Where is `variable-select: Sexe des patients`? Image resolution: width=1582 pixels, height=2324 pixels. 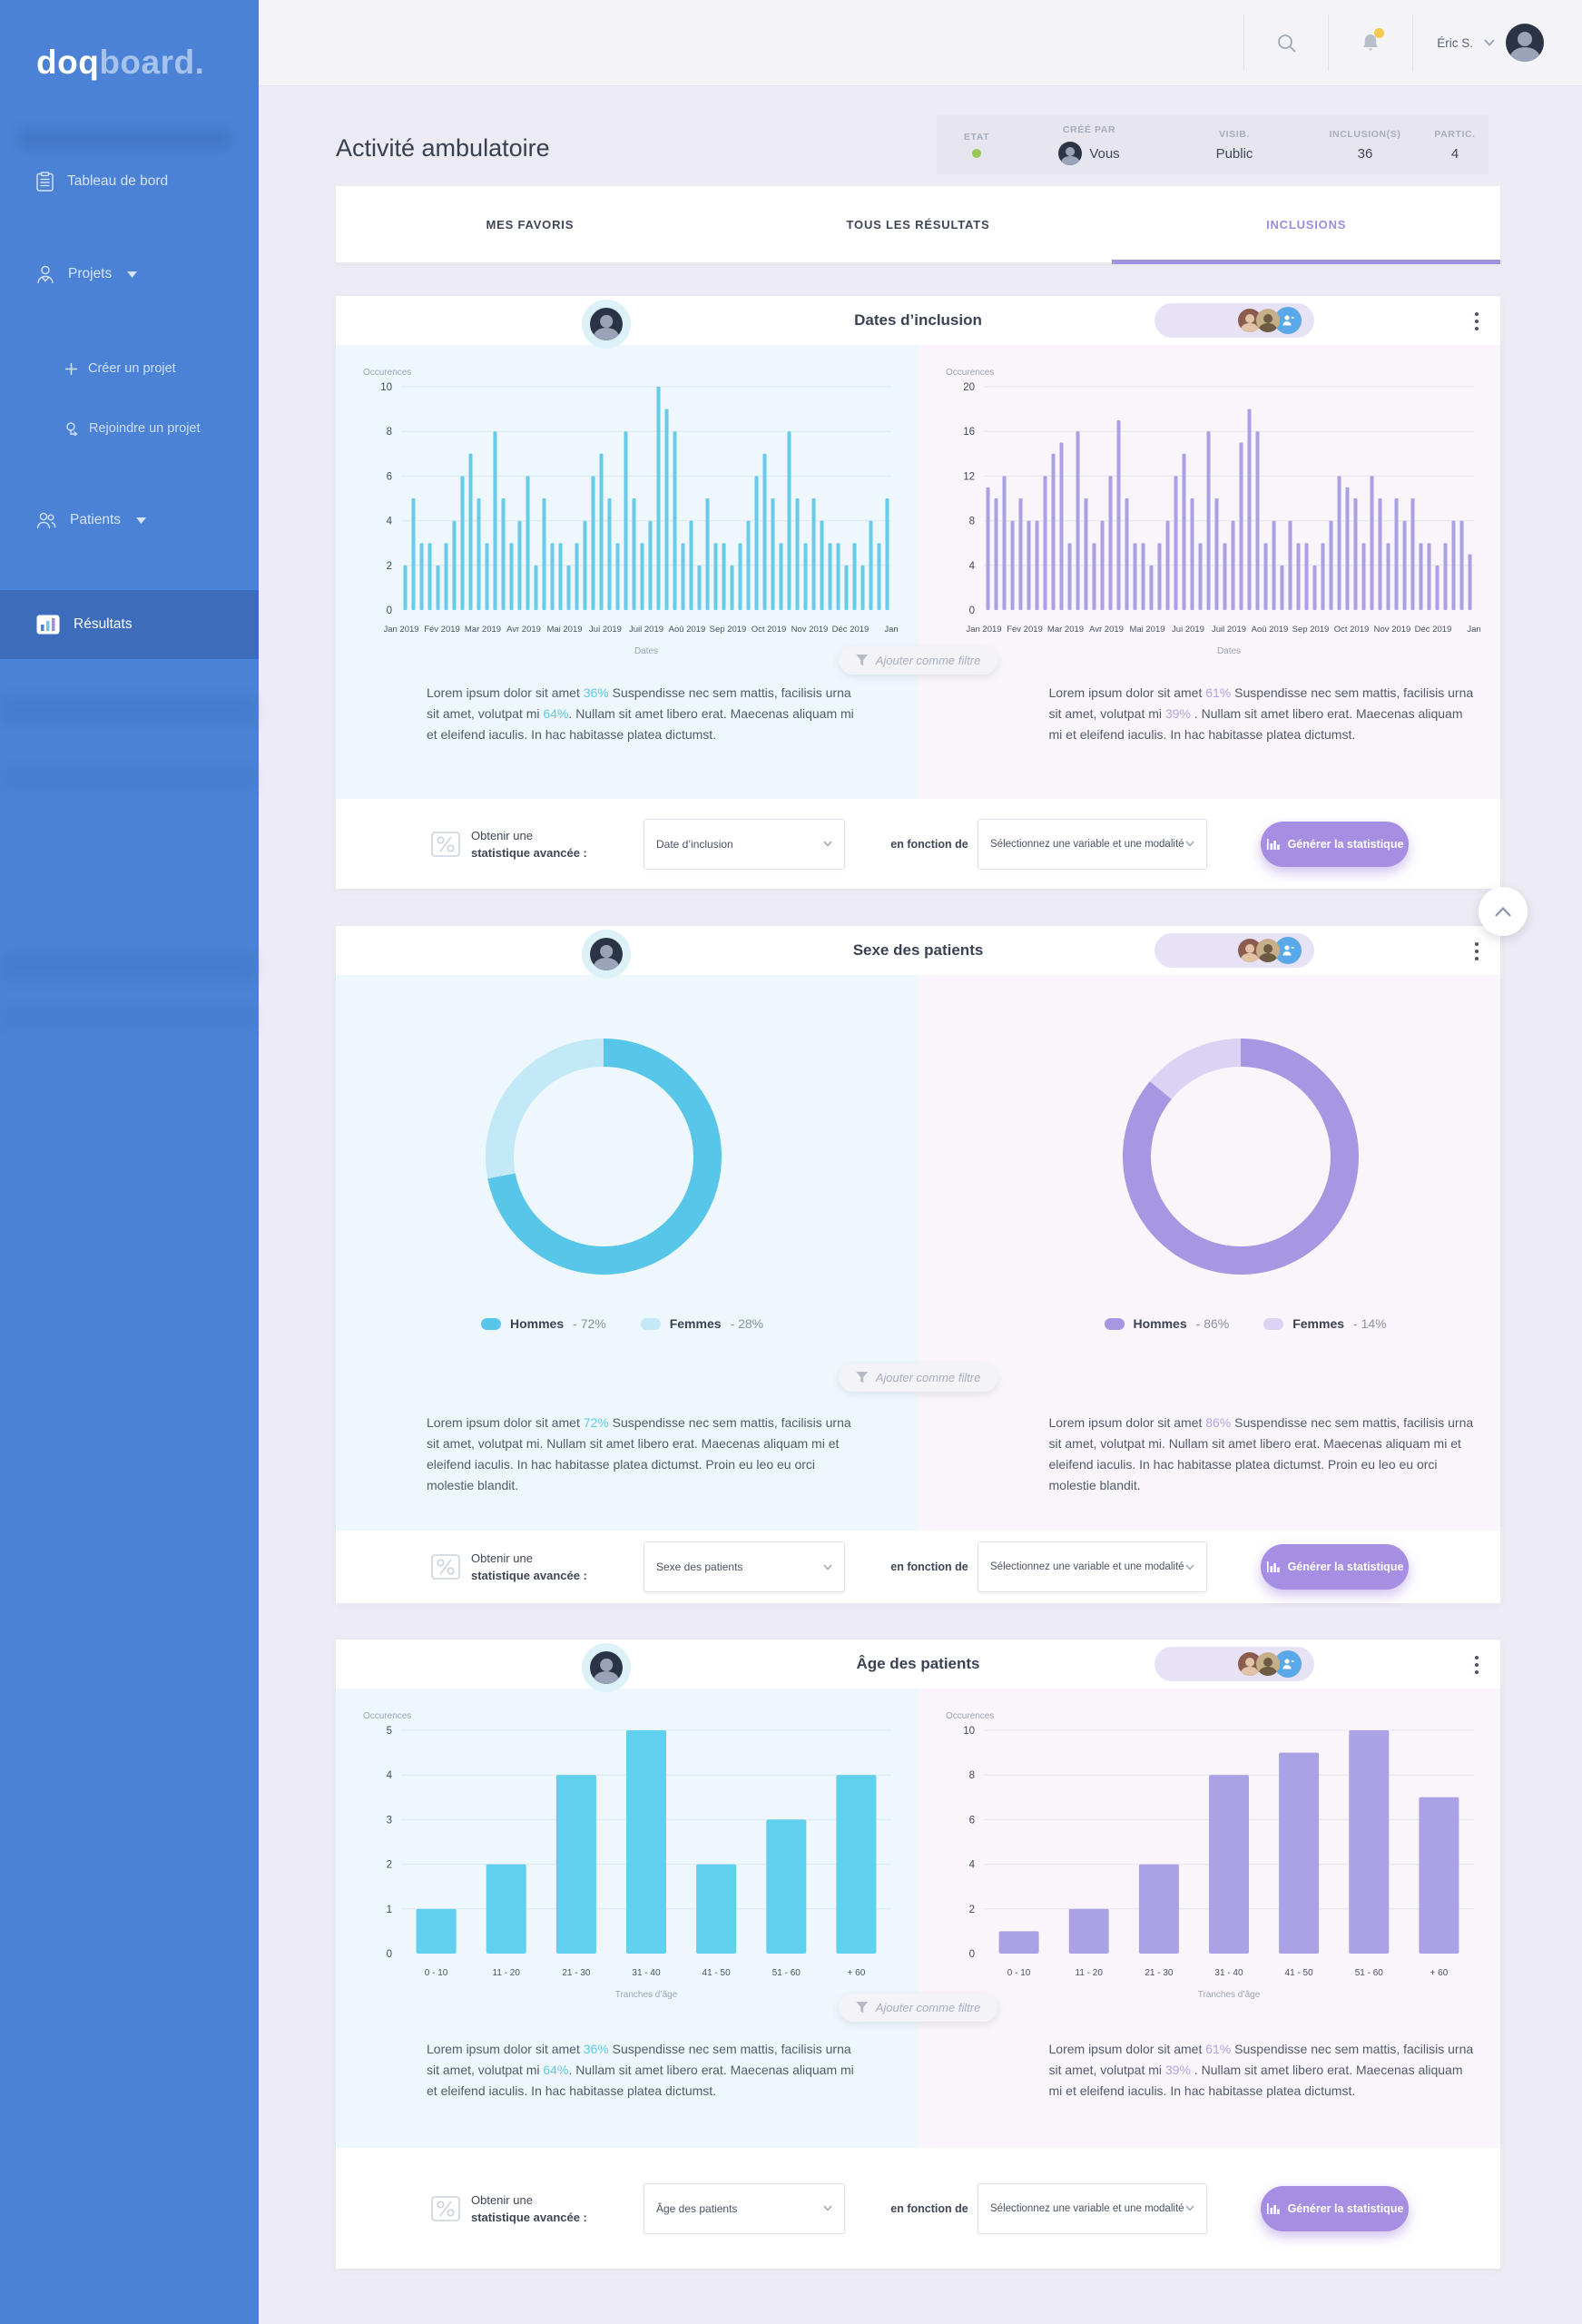
variable-select: Sexe des patients is located at coordinates (744, 1566).